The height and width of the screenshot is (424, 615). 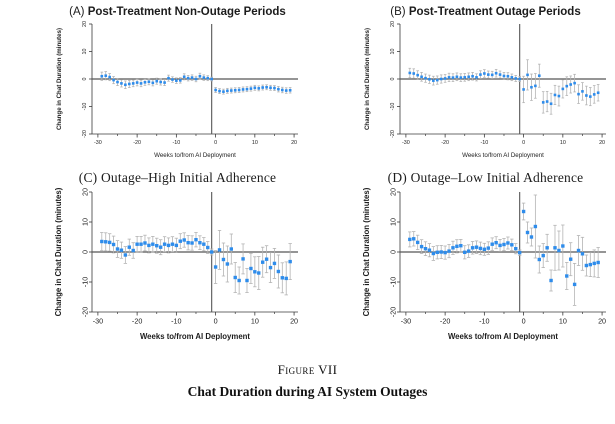 I want to click on panel-b-title: (B) Post-Treatment Outage Periods, so click(x=461, y=12).